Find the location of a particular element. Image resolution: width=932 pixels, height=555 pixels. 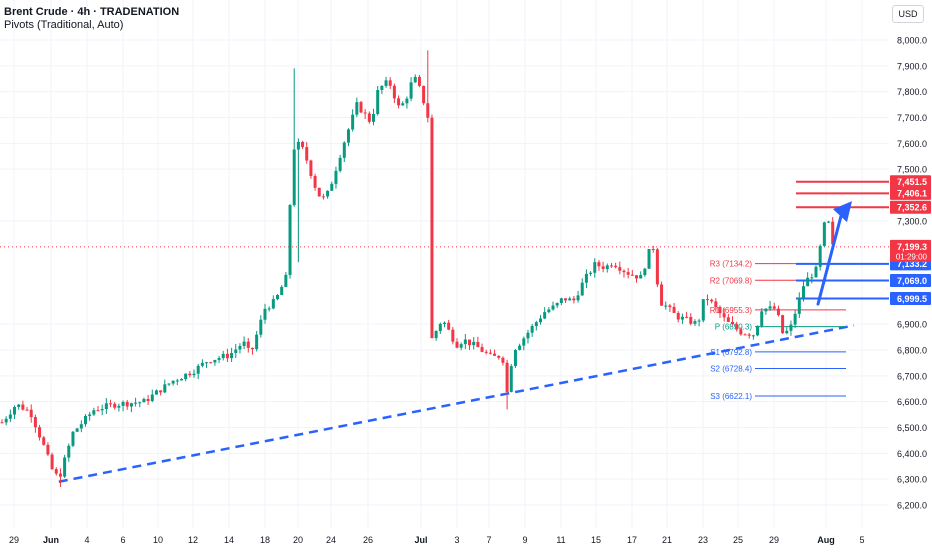

indicator-title: Pivots (Traditional, Auto) is located at coordinates (64, 25).